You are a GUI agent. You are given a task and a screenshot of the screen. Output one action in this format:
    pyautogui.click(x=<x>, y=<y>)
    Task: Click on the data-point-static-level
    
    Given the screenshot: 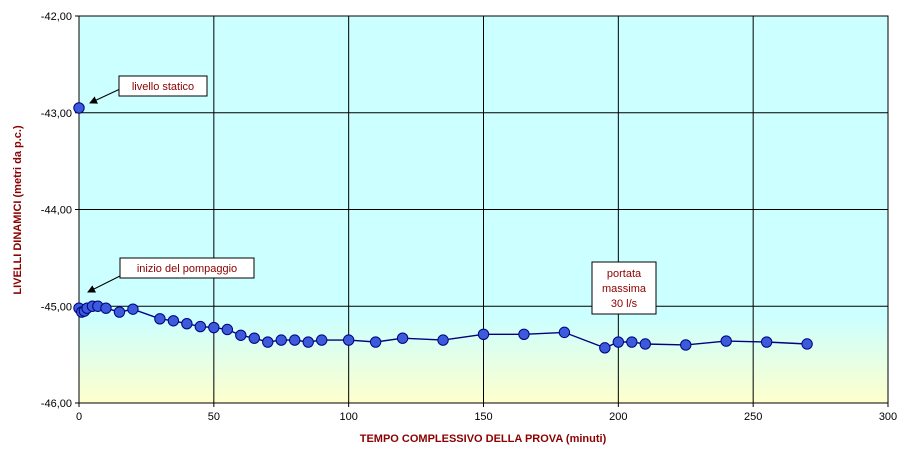 What is the action you would take?
    pyautogui.click(x=79, y=108)
    